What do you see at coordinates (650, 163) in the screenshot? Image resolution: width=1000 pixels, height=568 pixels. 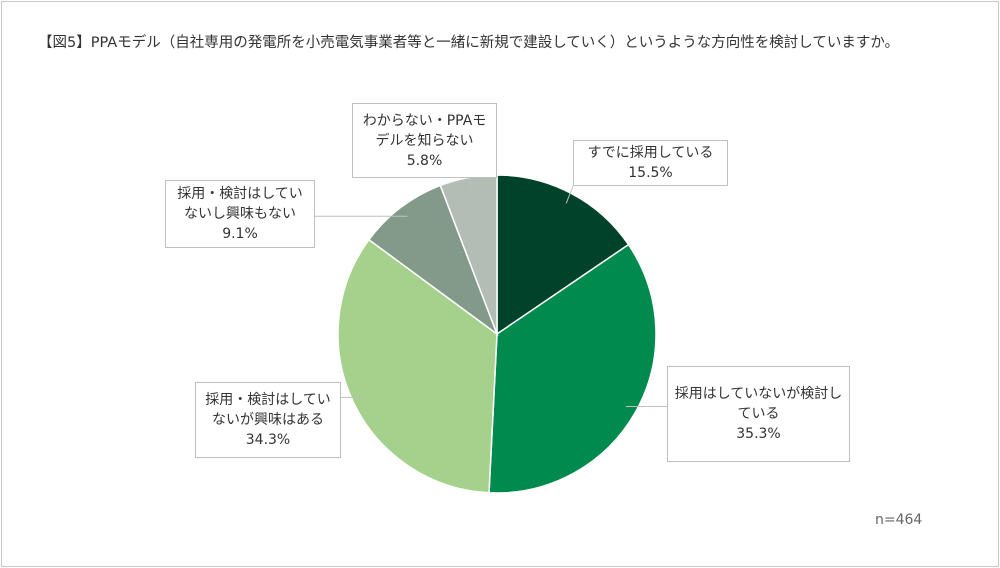 I see `data-label: すでに採用している 15.5%` at bounding box center [650, 163].